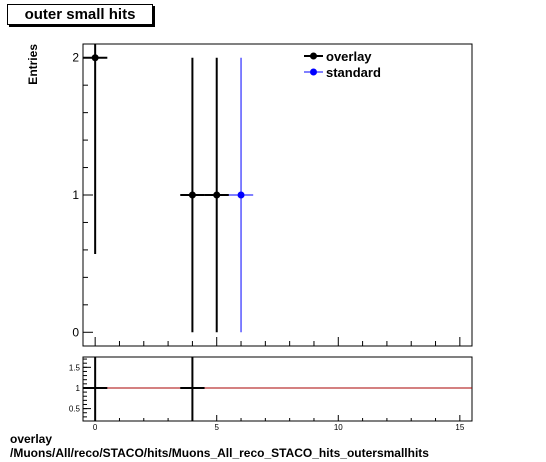 The width and height of the screenshot is (546, 462). I want to click on y-axis-label: Entries, so click(33, 64).